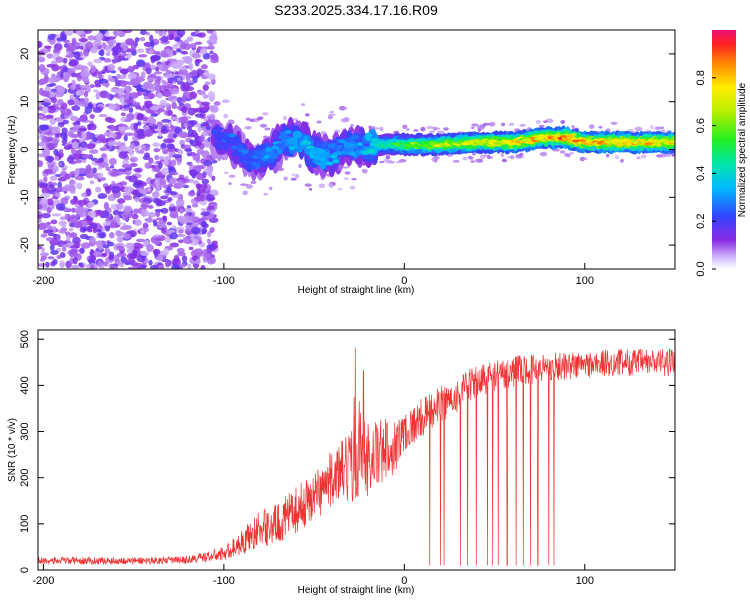 This screenshot has width=750, height=600. Describe the element at coordinates (356, 10) in the screenshot. I see `chart-title: S233.2025.334.17.16.R09` at that location.